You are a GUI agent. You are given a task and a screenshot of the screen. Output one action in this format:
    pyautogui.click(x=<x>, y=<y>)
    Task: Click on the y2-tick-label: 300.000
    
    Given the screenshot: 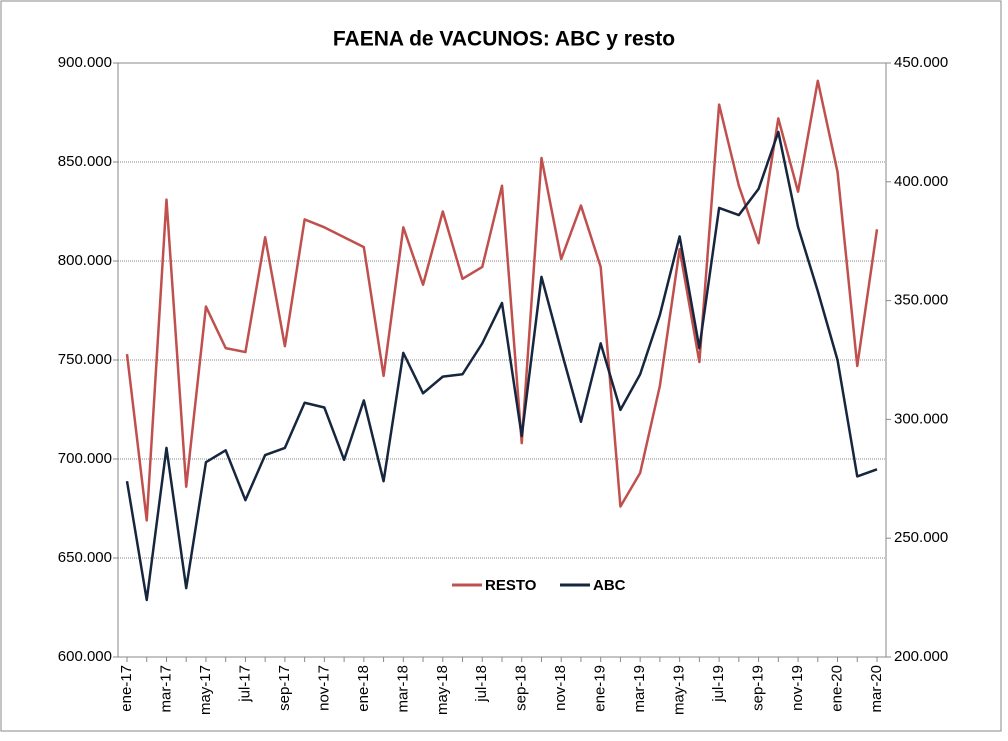 What is the action you would take?
    pyautogui.click(x=921, y=418)
    